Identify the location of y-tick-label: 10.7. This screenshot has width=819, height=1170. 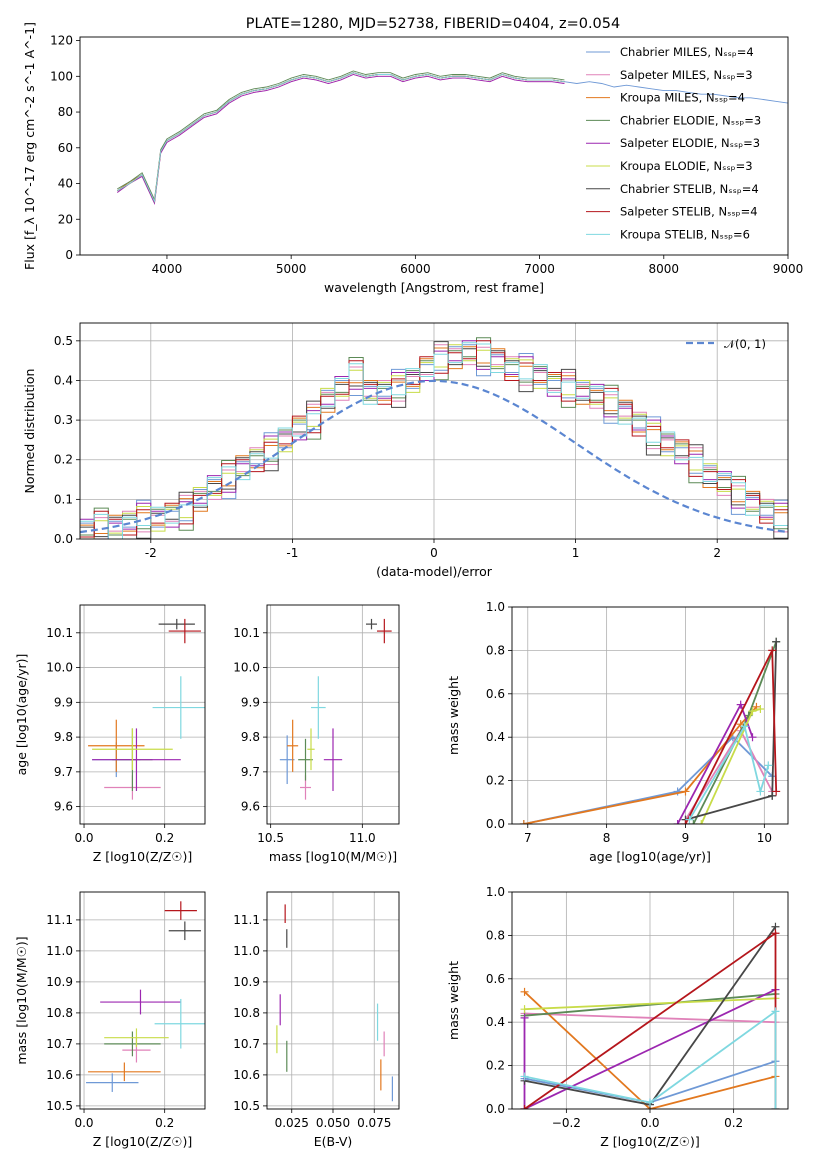
(59, 1044).